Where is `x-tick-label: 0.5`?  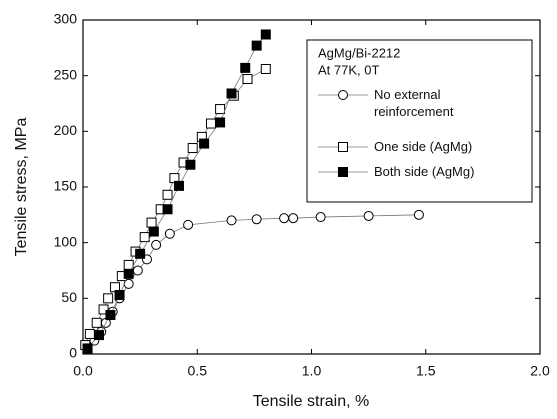 x-tick-label: 0.5 is located at coordinates (198, 371).